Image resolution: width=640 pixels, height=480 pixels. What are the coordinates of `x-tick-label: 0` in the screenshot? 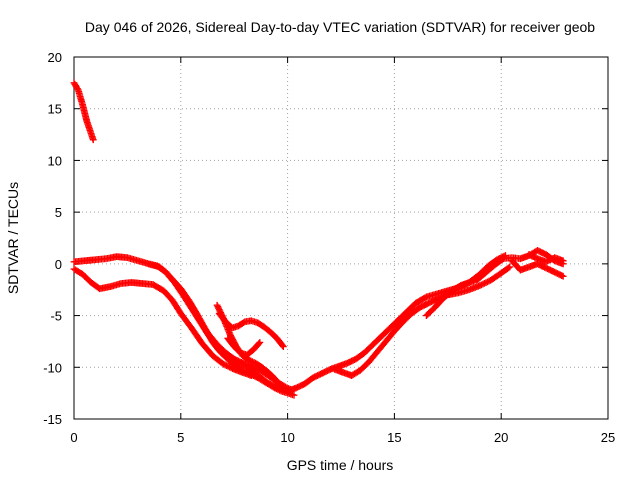 It's located at (73, 437).